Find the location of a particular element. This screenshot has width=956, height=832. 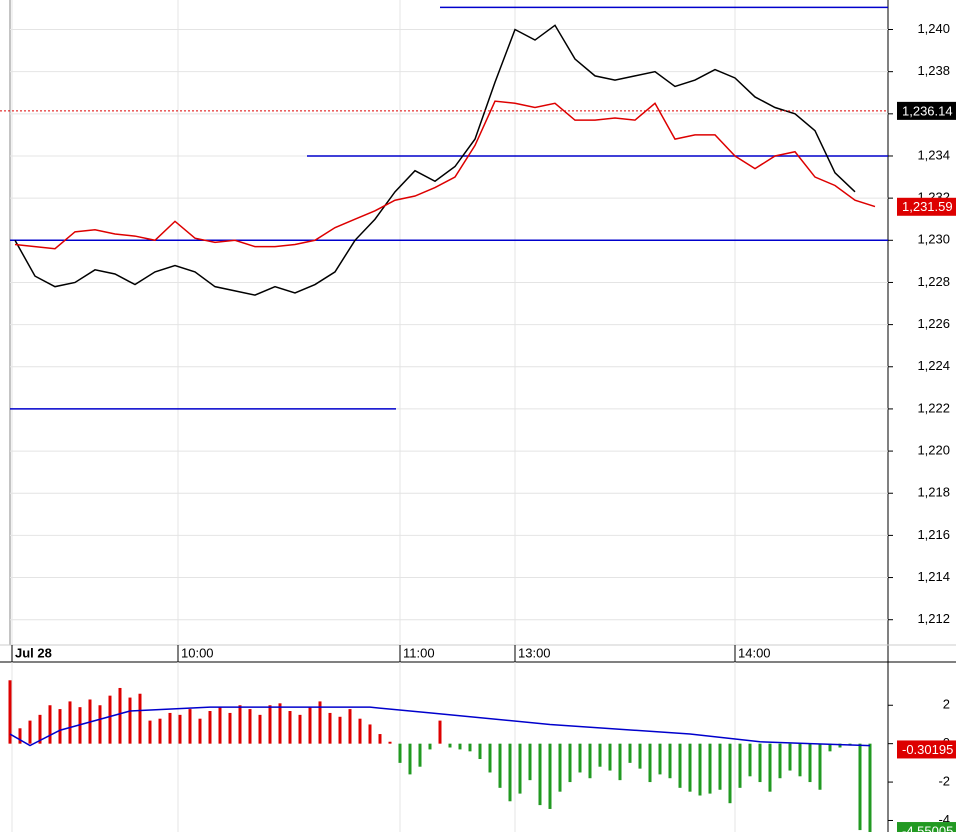

x-tick-label: Jul 28 is located at coordinates (33, 652).